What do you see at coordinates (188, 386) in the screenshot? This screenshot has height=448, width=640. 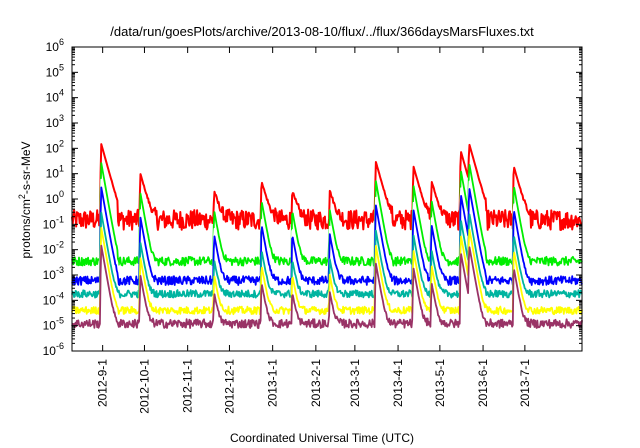 I see `x-tick-label: 2012-11-1` at bounding box center [188, 386].